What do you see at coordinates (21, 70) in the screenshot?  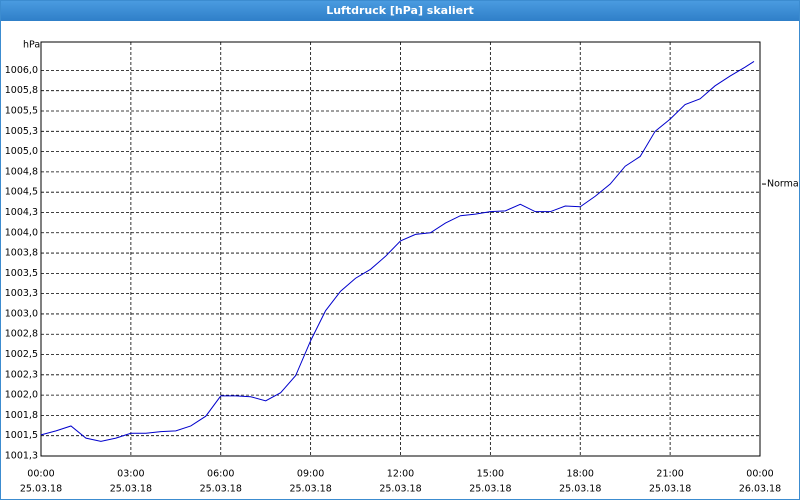 I see `y-tick-label: 1006,0` at bounding box center [21, 70].